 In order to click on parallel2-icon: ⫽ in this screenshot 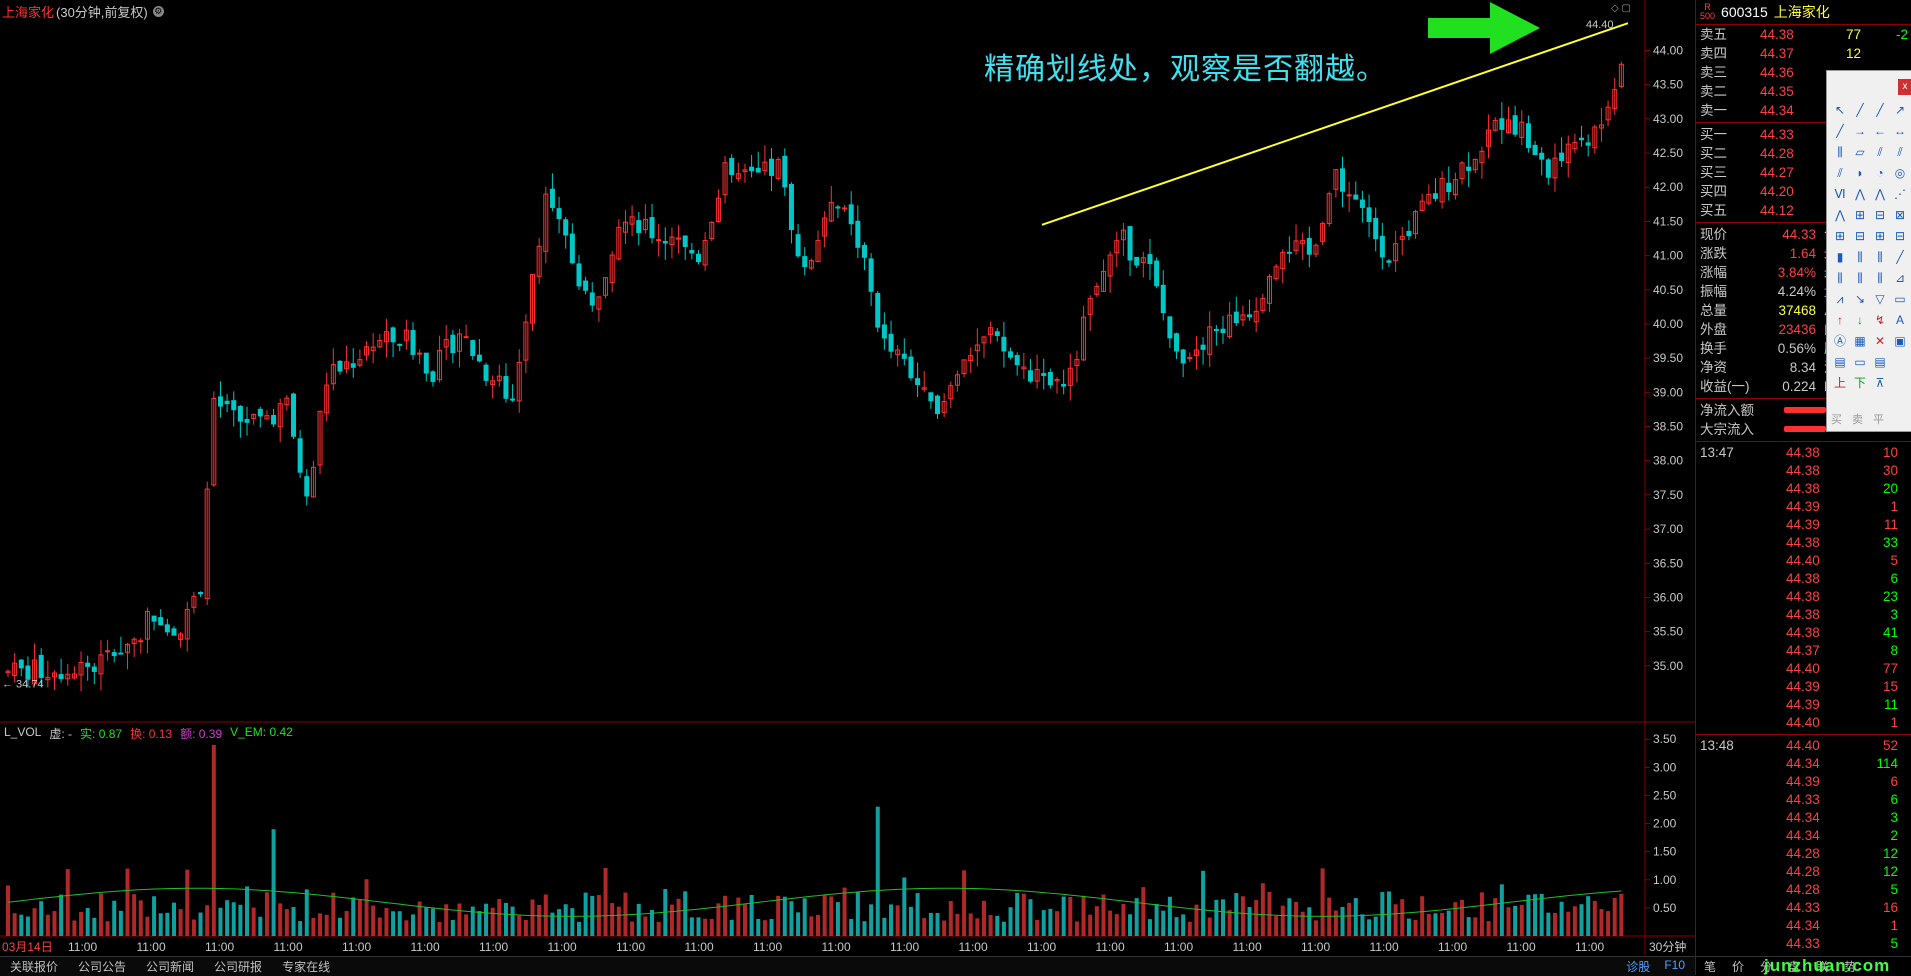, I will do `click(1900, 152)`.